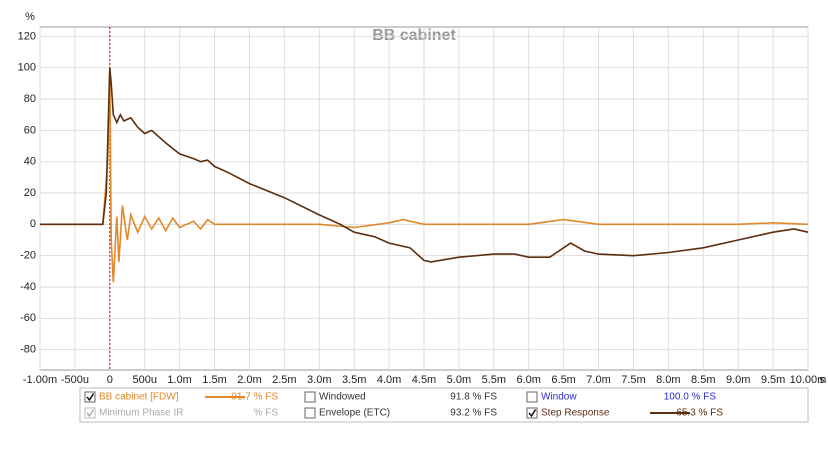  I want to click on x-tick-label: -500u, so click(75, 380).